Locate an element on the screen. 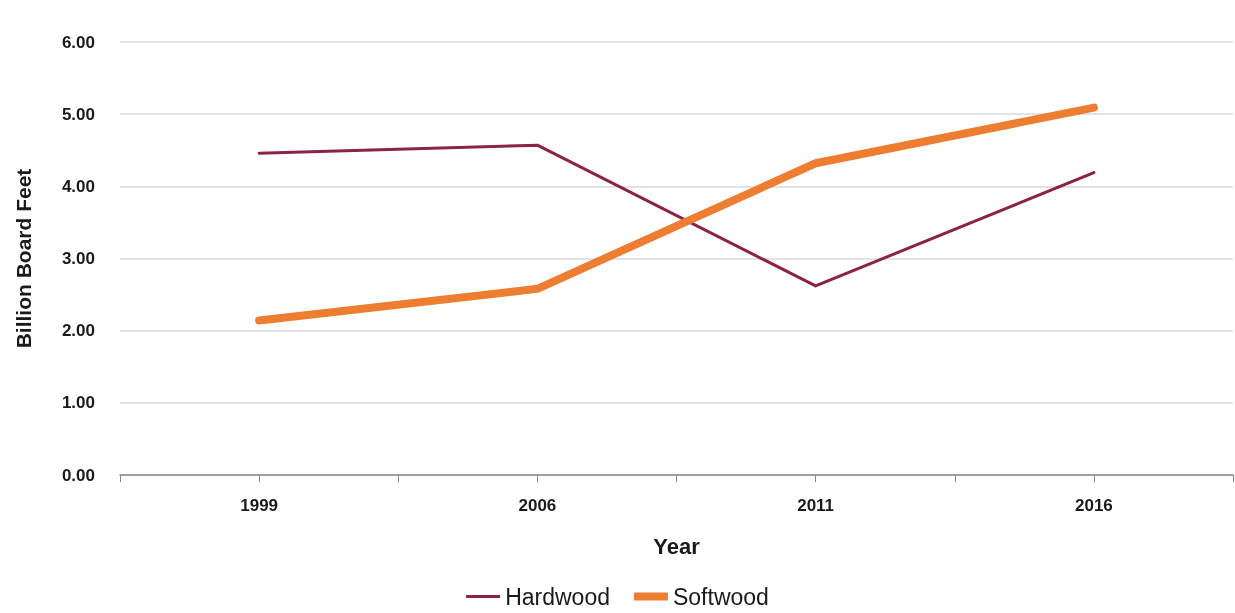 The height and width of the screenshot is (613, 1235). y-tick-label: 5.00 is located at coordinates (78, 114).